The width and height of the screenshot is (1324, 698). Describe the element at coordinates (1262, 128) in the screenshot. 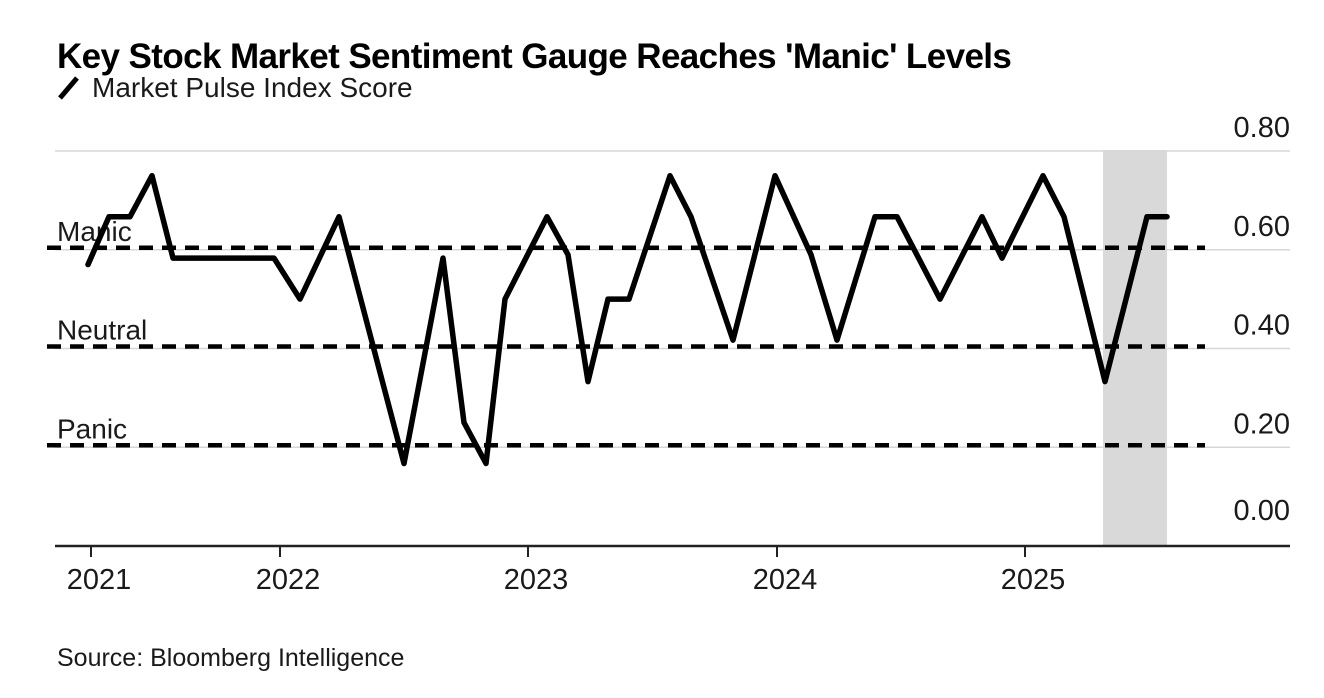

I see `y-tick-label: 0.80` at that location.